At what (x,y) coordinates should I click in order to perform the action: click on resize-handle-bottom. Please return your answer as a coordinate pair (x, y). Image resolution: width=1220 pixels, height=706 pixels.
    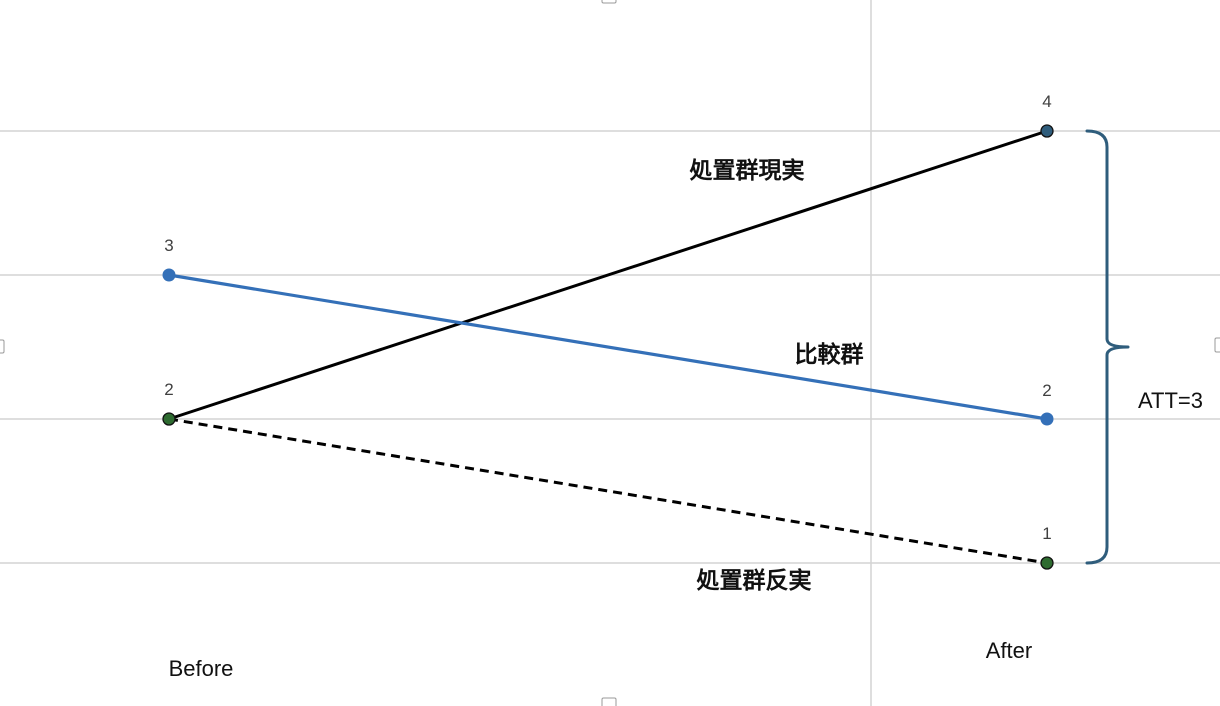
    Looking at the image, I should click on (609, 701).